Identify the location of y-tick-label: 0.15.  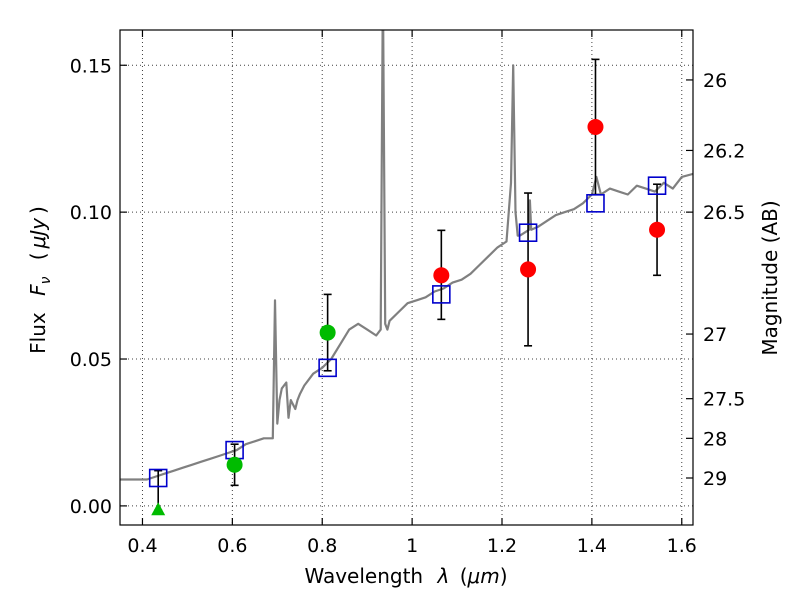
(91, 66).